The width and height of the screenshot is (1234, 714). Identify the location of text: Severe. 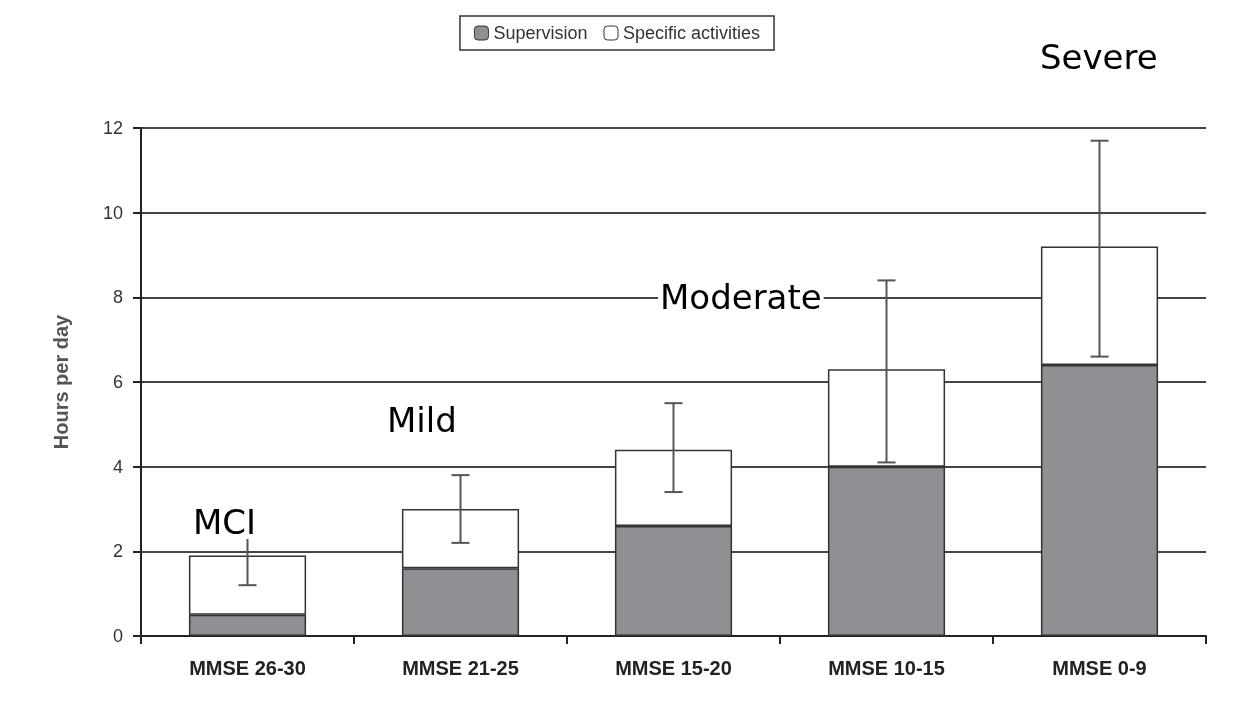
(1099, 57).